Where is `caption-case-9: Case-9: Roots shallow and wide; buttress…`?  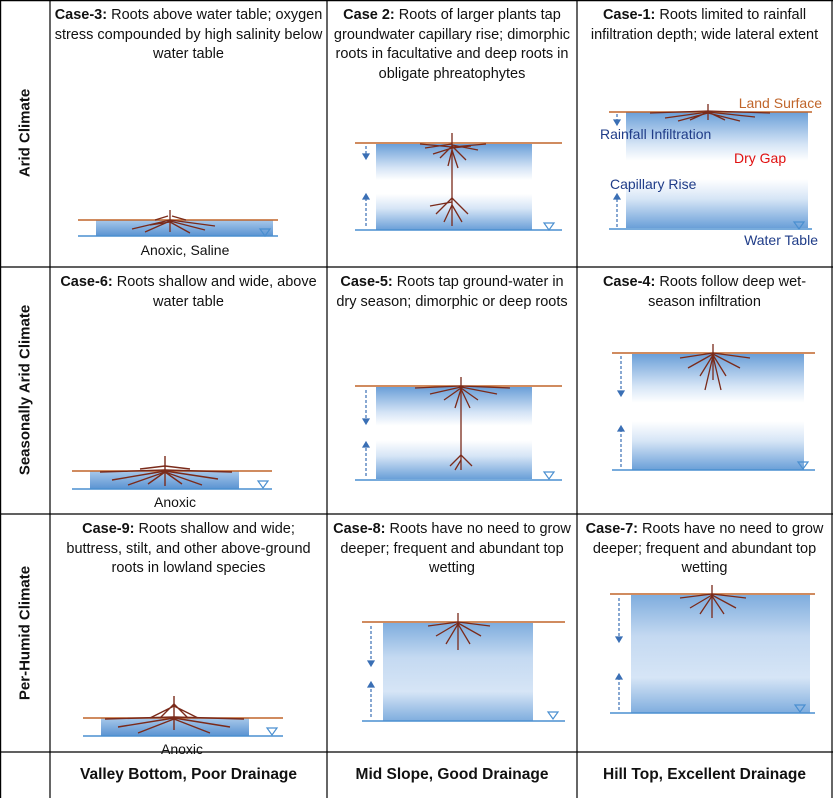
caption-case-9: Case-9: Roots shallow and wide; buttress… is located at coordinates (188, 548).